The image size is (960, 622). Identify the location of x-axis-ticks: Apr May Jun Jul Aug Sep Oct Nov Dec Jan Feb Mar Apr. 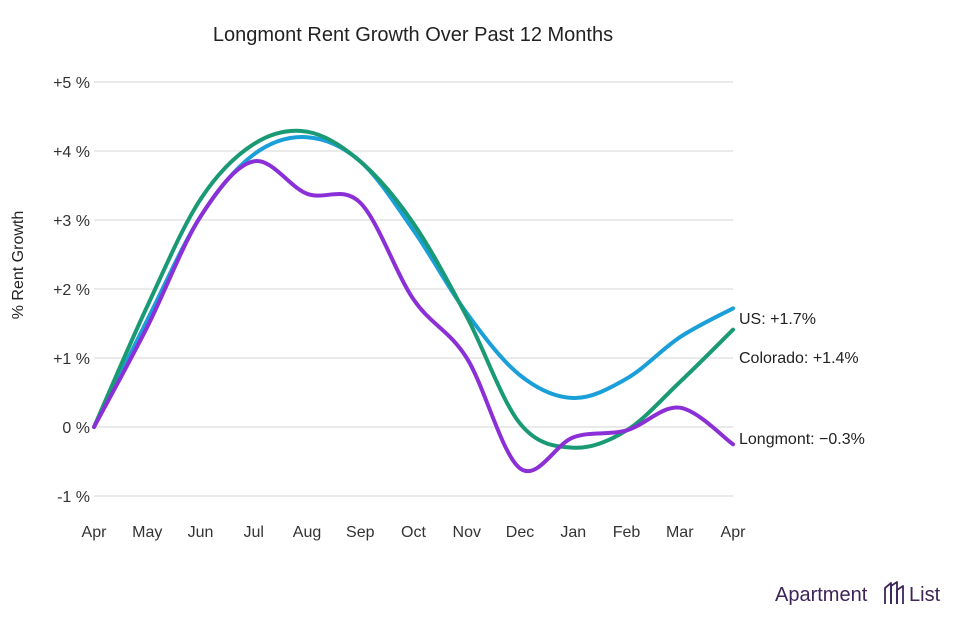
(414, 532).